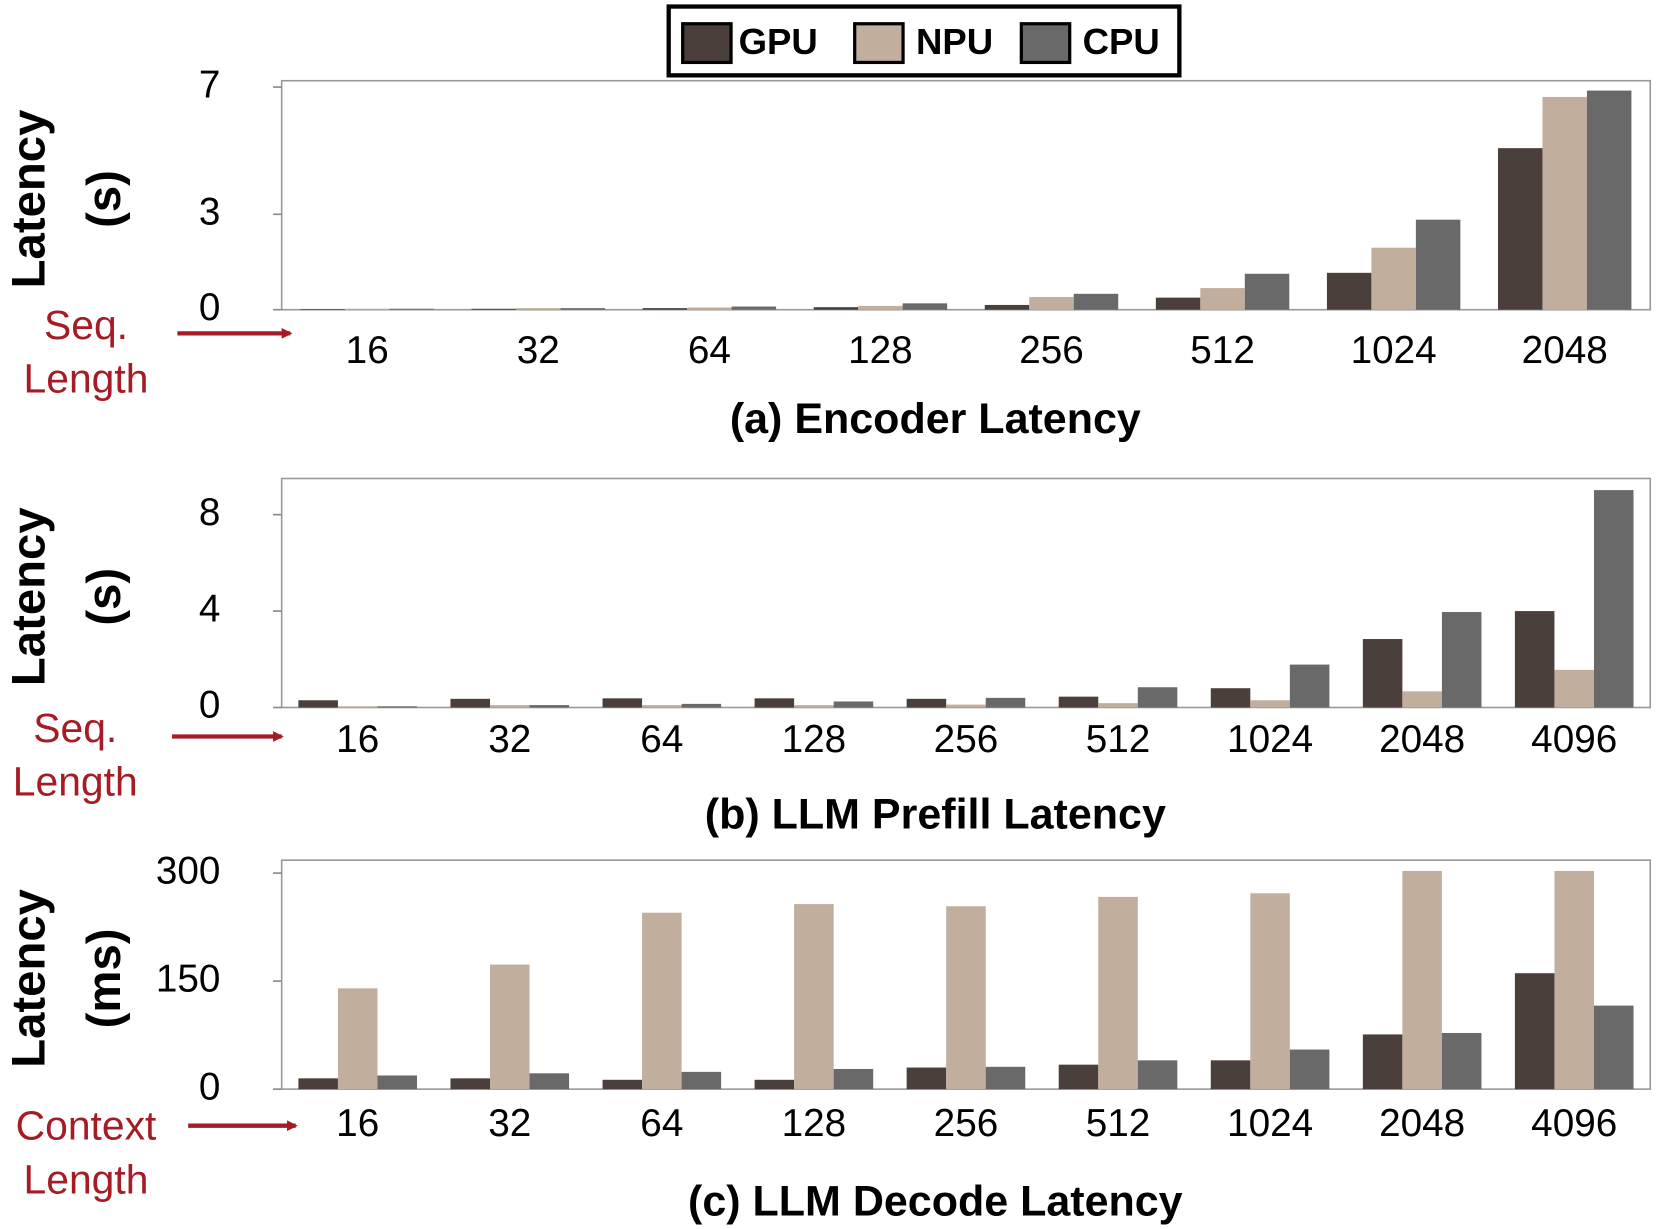 The height and width of the screenshot is (1229, 1661). I want to click on y-tick-label: 4, so click(210, 608).